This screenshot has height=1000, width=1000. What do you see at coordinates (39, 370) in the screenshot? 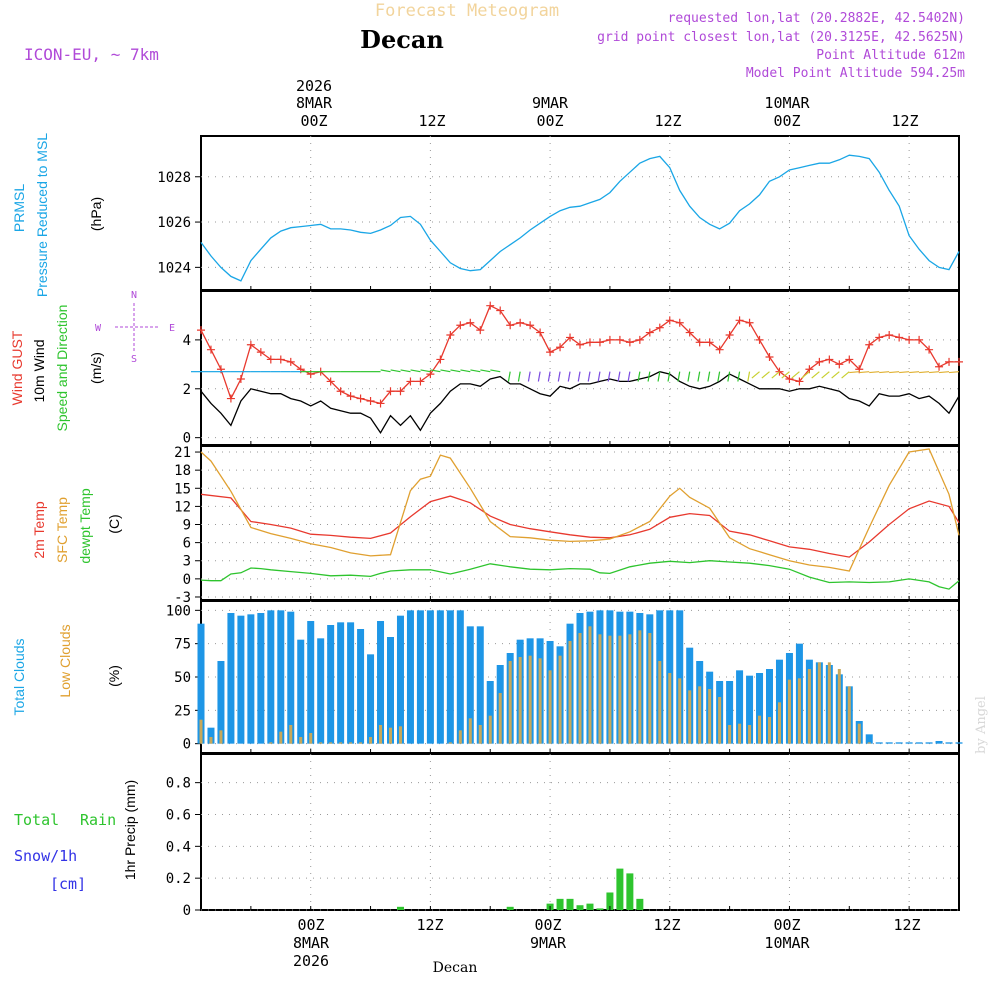
I see `wind-label-10m: 10m Wind` at bounding box center [39, 370].